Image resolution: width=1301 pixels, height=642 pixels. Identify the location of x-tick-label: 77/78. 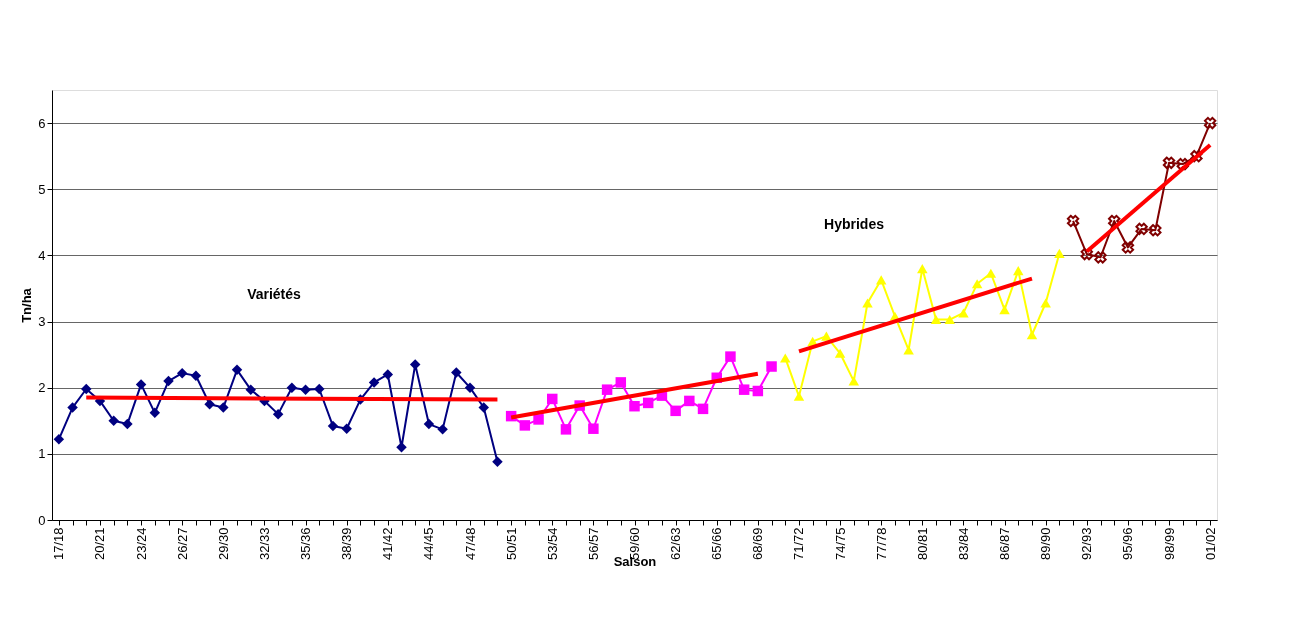
(881, 544).